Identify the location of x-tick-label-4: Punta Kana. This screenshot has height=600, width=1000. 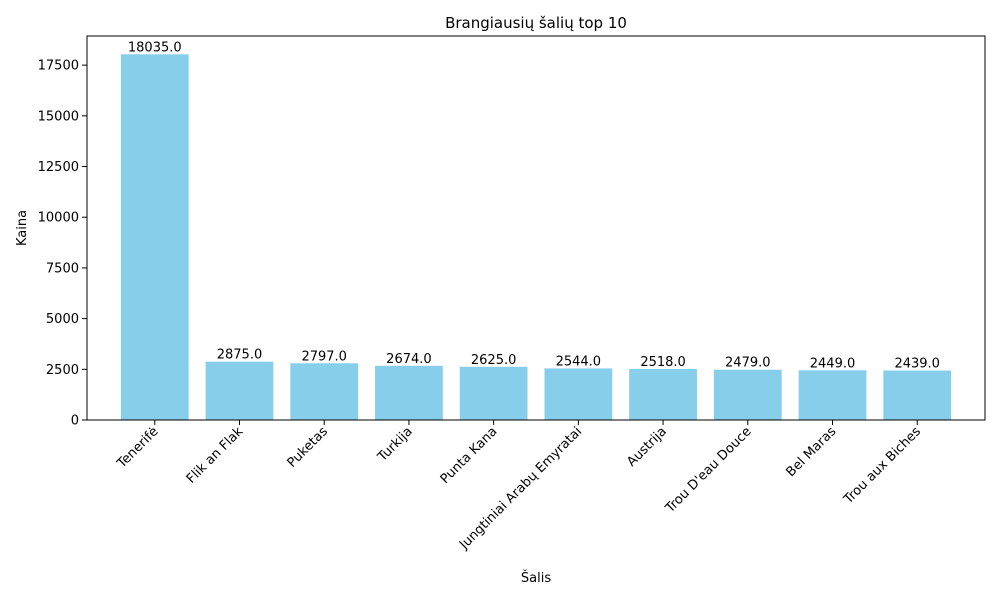
(469, 455).